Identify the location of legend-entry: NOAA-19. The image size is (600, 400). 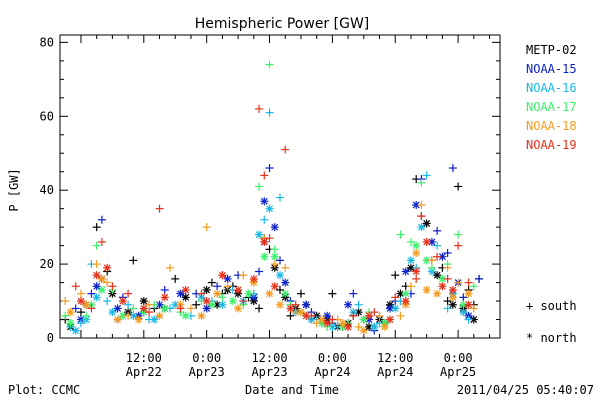
(551, 145).